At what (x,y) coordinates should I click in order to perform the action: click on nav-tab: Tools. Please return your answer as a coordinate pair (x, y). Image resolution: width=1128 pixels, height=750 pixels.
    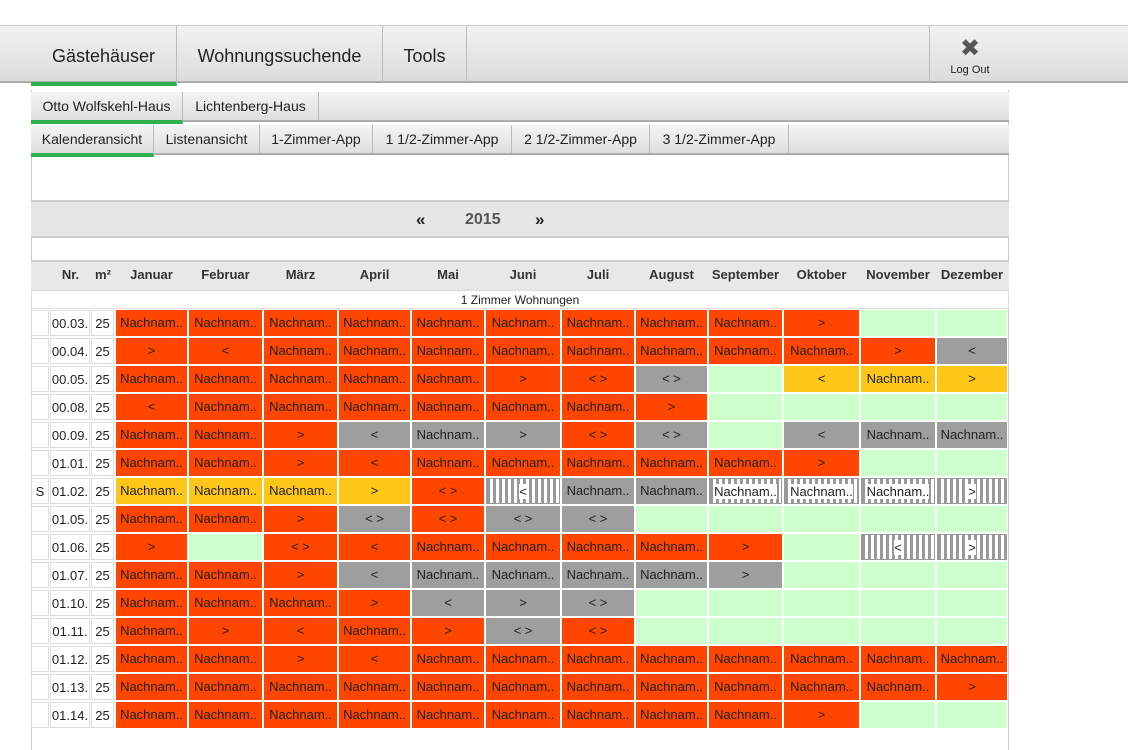
    Looking at the image, I should click on (425, 54).